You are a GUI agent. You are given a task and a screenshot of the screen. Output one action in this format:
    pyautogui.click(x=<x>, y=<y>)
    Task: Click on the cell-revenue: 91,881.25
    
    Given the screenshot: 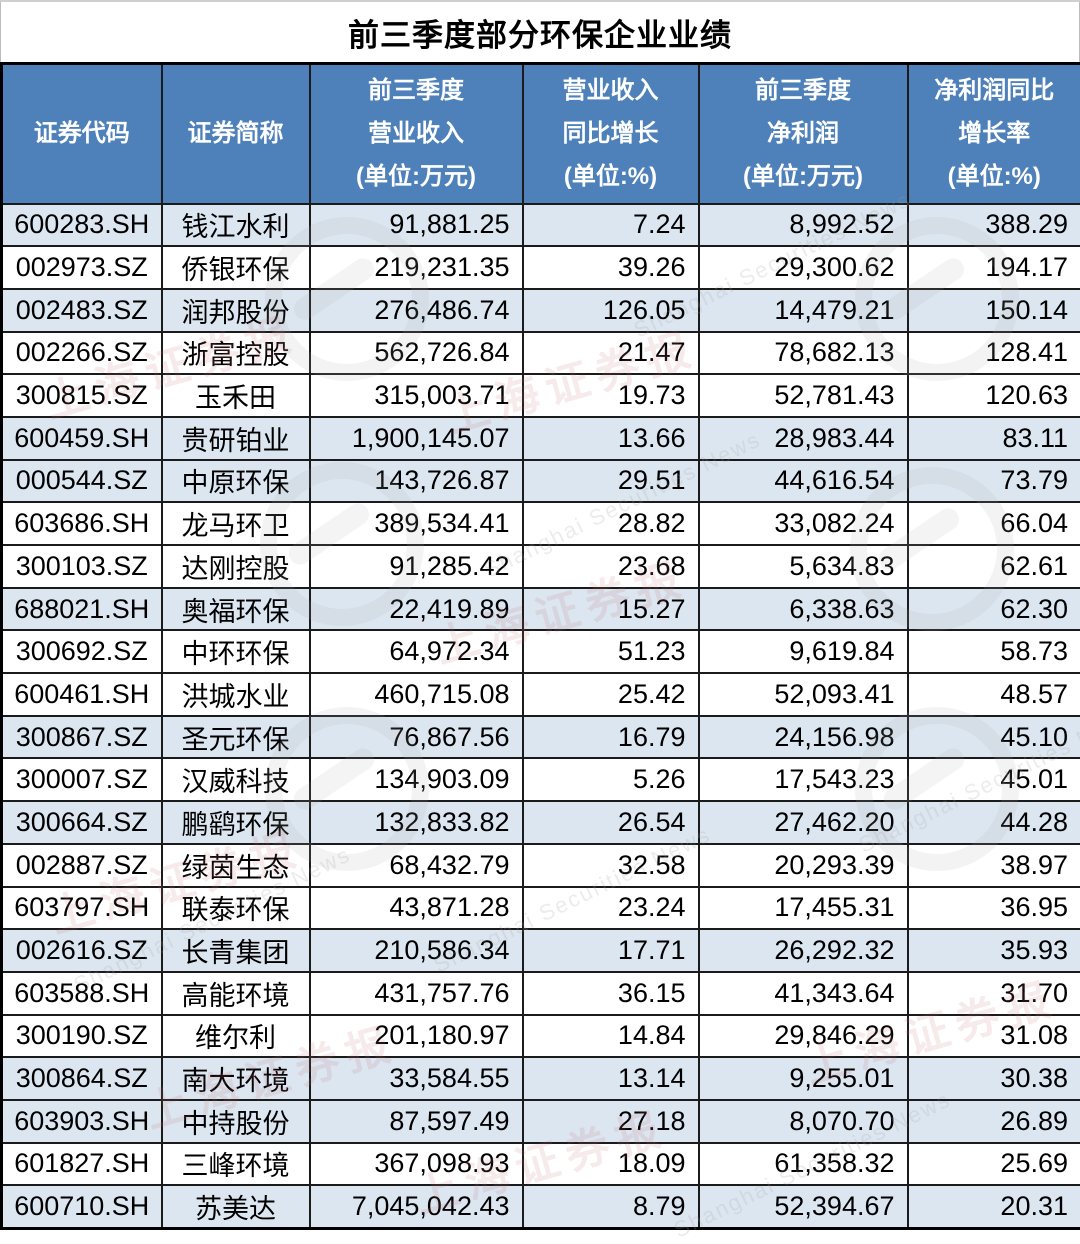 What is the action you would take?
    pyautogui.click(x=416, y=225)
    